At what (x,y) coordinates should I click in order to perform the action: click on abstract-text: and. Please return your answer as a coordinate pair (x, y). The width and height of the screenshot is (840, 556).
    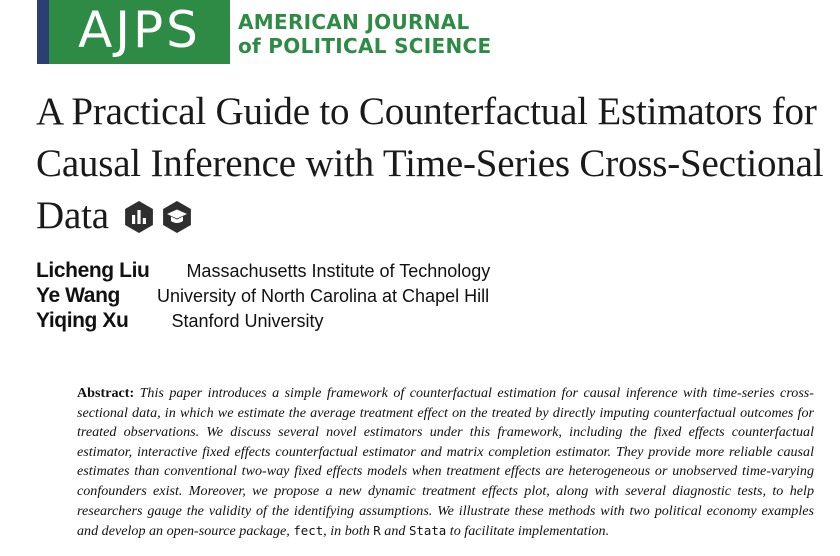
    Looking at the image, I should click on (395, 531).